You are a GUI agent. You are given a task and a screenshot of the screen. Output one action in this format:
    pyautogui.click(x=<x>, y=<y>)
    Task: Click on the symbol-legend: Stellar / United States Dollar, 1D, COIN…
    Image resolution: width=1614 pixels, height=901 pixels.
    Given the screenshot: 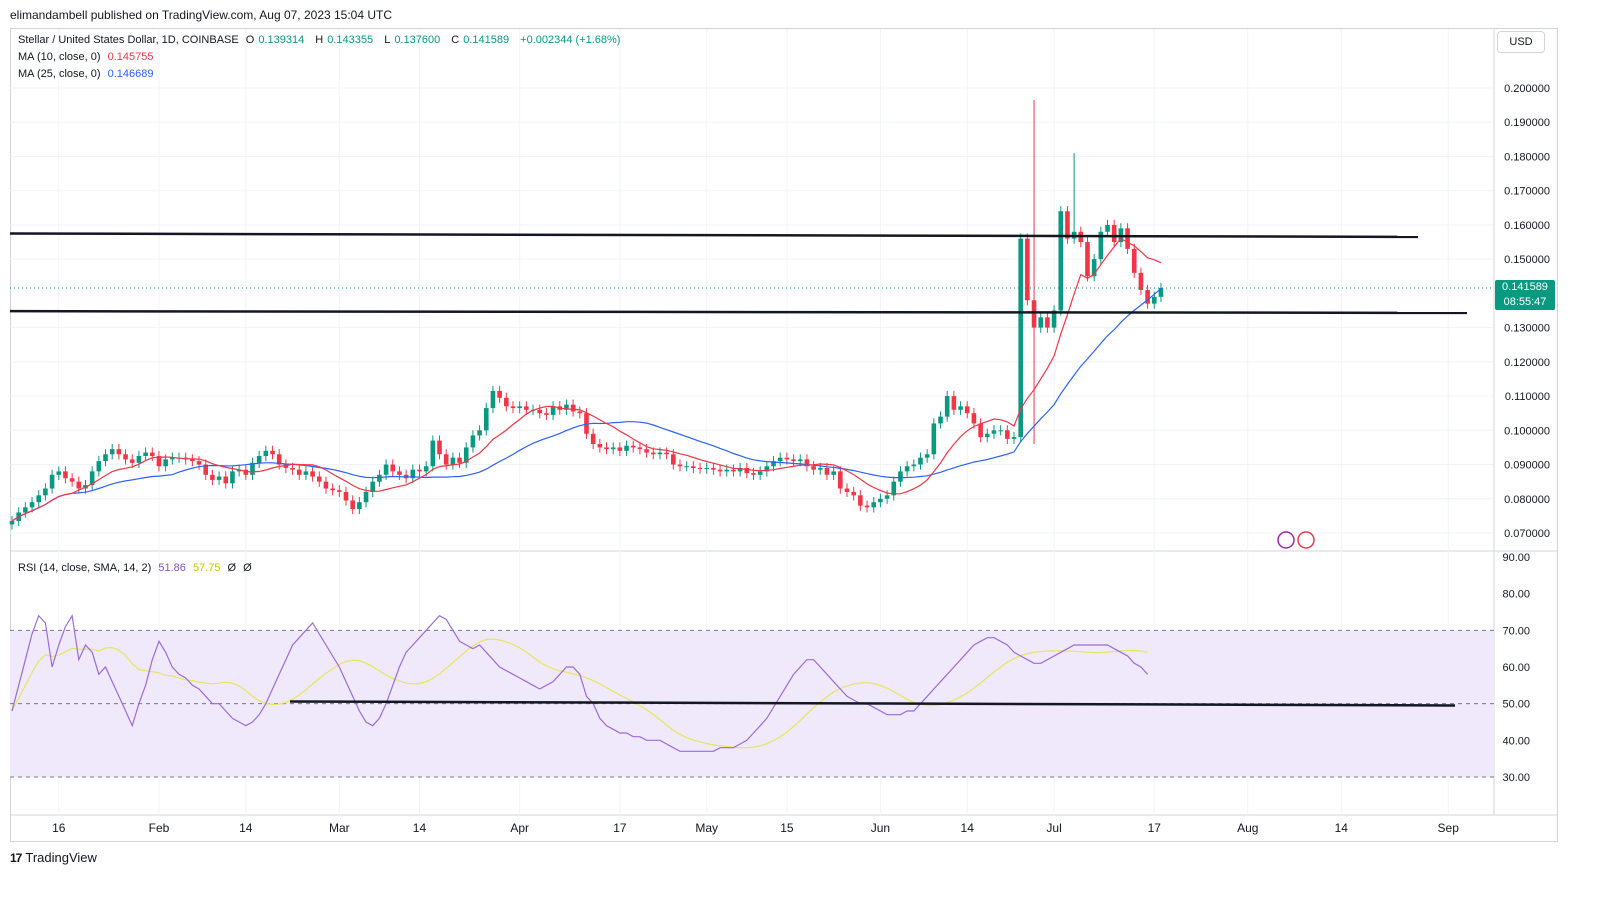 What is the action you would take?
    pyautogui.click(x=321, y=40)
    